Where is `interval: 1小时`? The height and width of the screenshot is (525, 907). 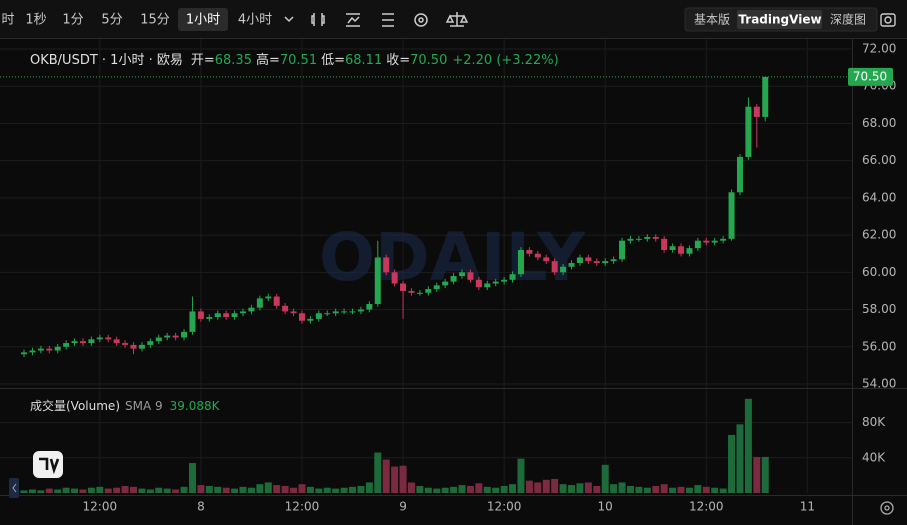 interval: 1小时 is located at coordinates (203, 20).